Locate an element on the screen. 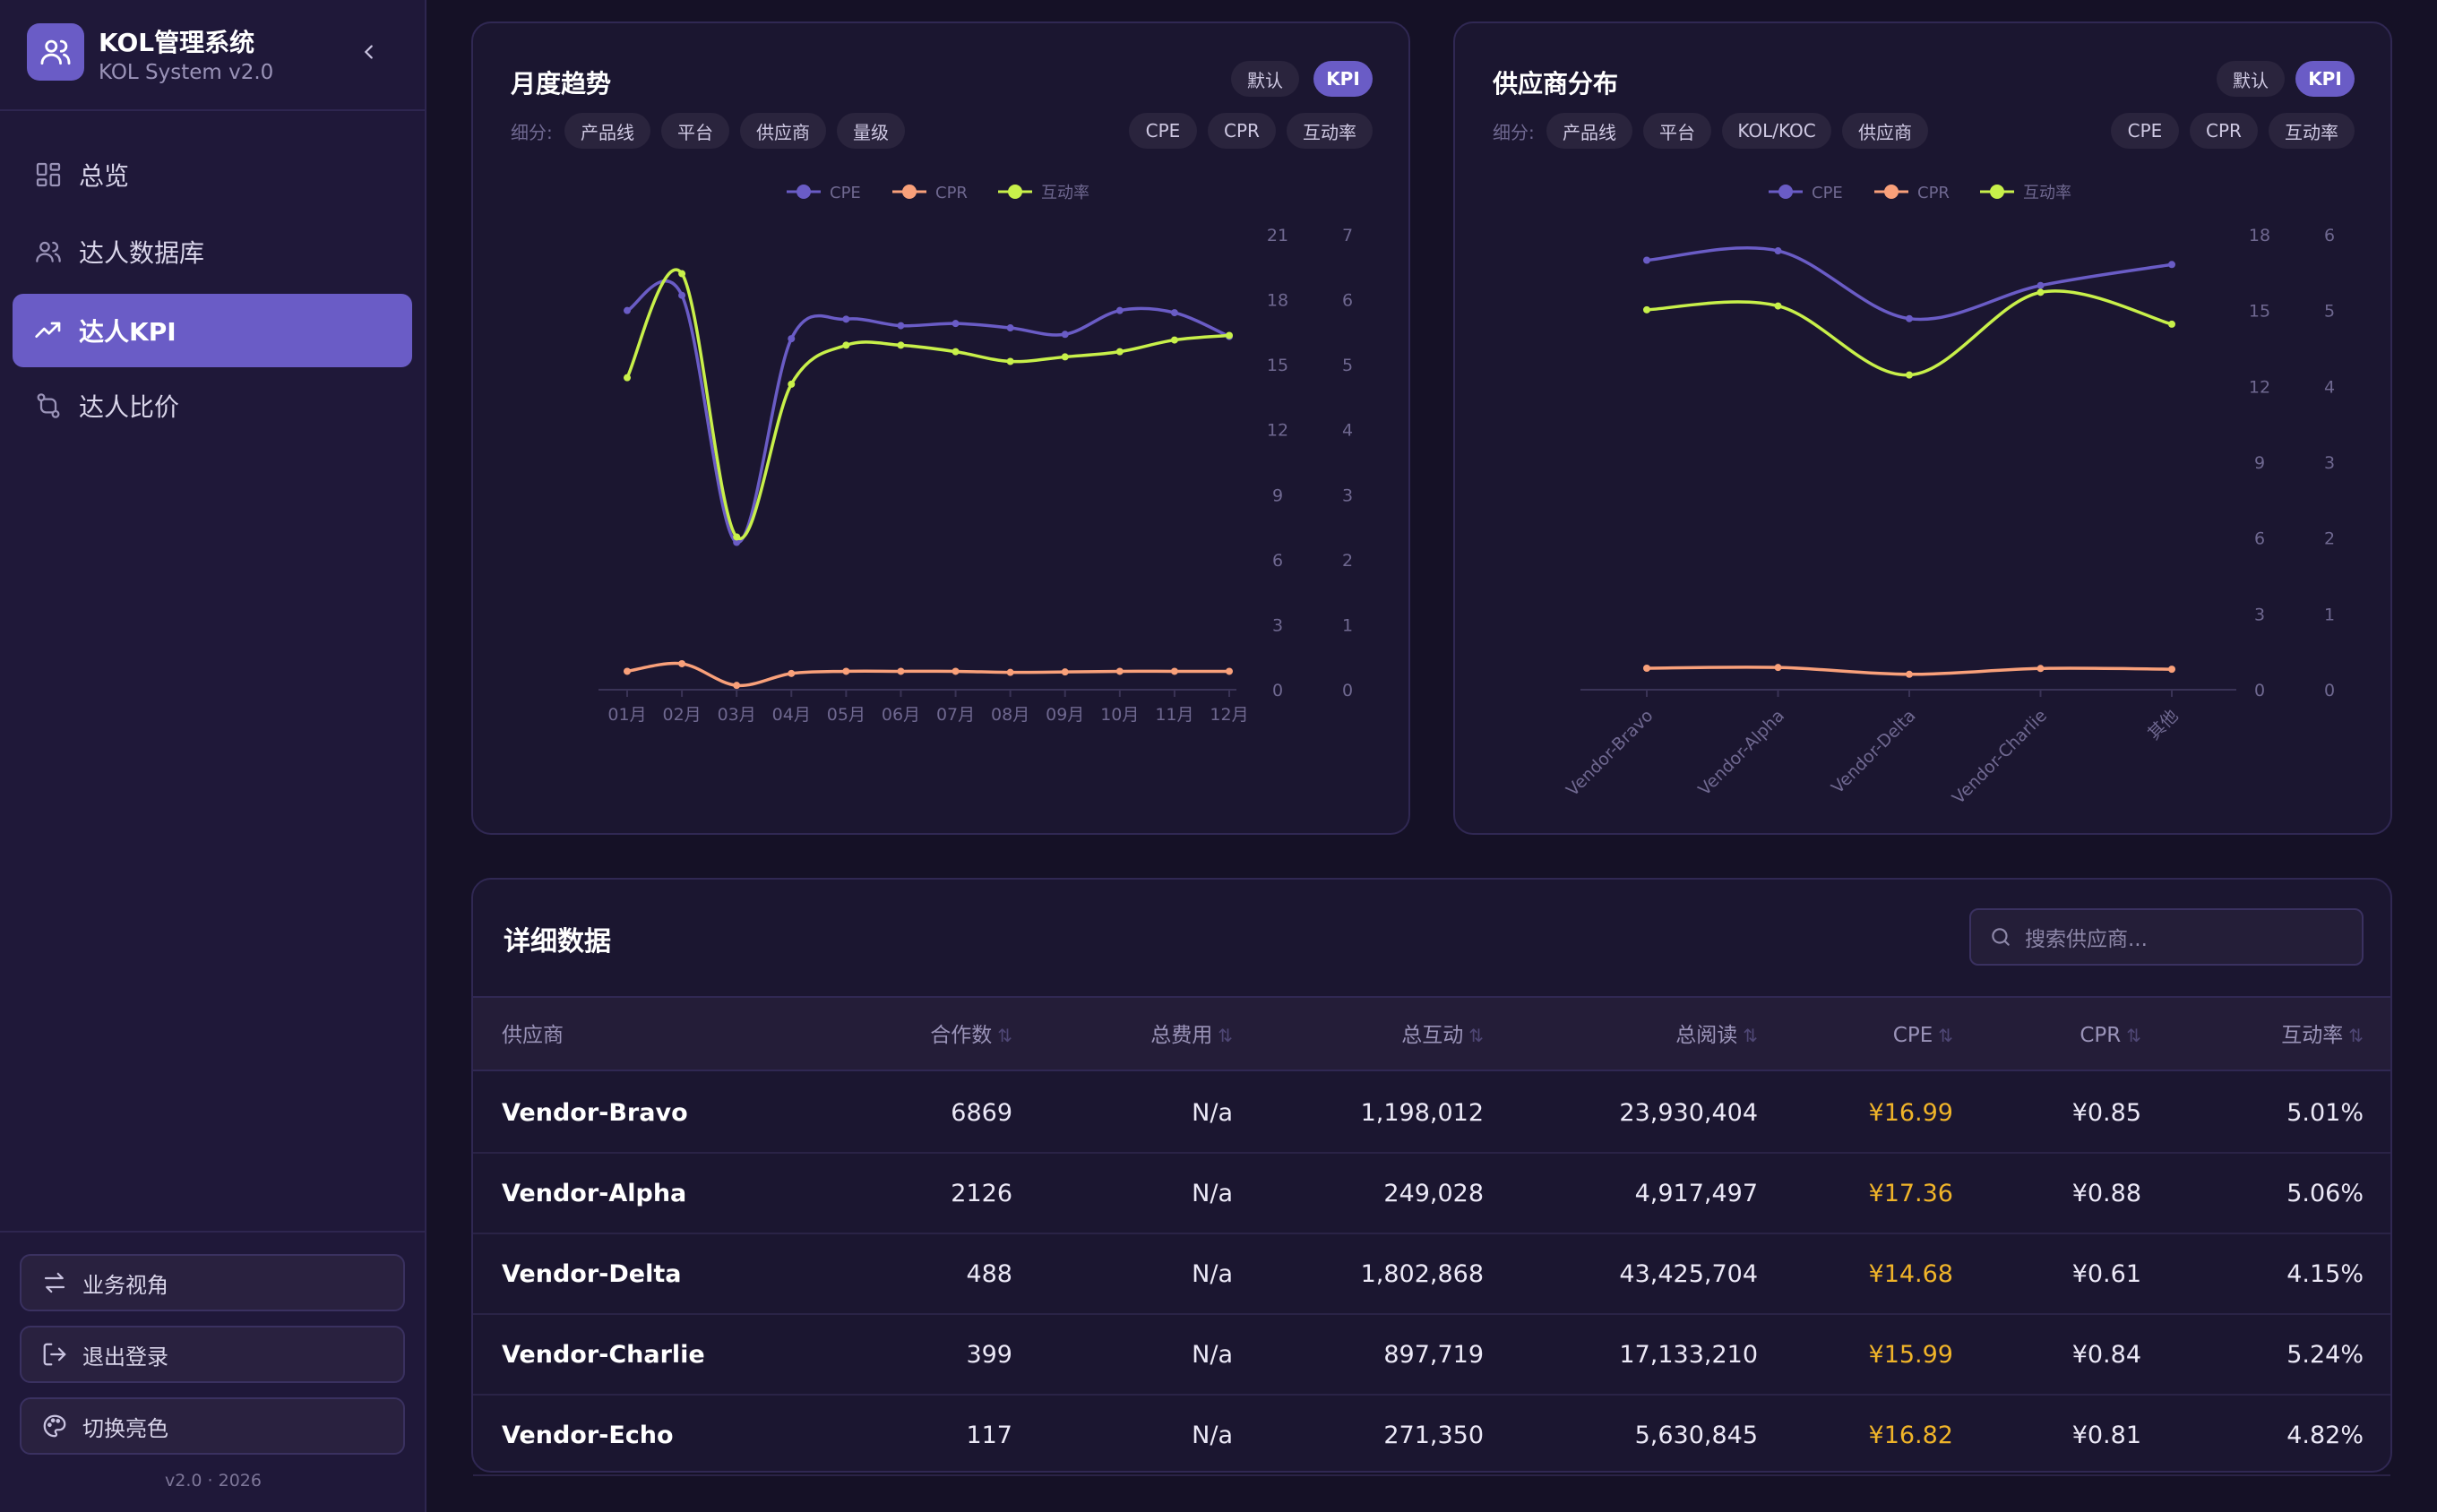 Image resolution: width=2437 pixels, height=1512 pixels. table-cell: 271,350 is located at coordinates (1433, 1436).